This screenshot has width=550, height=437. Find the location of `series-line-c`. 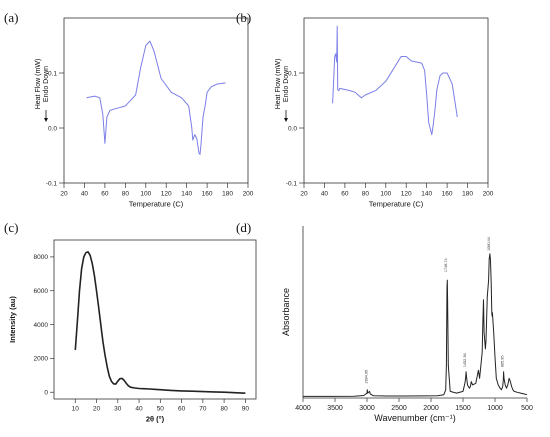

series-line-c is located at coordinates (160, 322).